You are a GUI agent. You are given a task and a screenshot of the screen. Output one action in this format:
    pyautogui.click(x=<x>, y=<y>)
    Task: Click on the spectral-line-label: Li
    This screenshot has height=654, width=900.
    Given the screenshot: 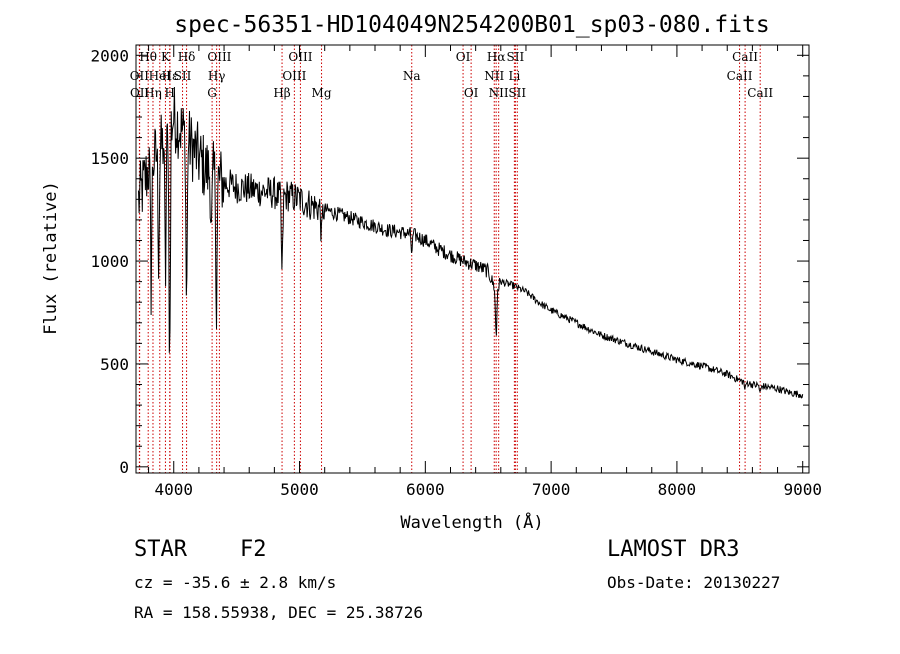 What is the action you would take?
    pyautogui.click(x=514, y=76)
    